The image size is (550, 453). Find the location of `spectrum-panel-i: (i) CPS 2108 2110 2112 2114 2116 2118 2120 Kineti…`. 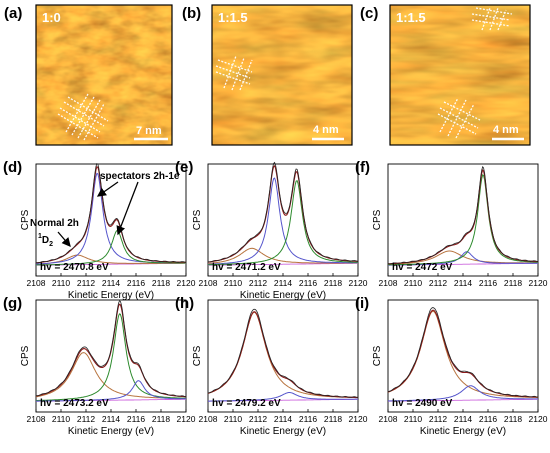

spectrum-panel-i: (i) CPS 2108 2110 2112 2114 2116 2118 2120 Kineti… is located at coordinates (451, 366).